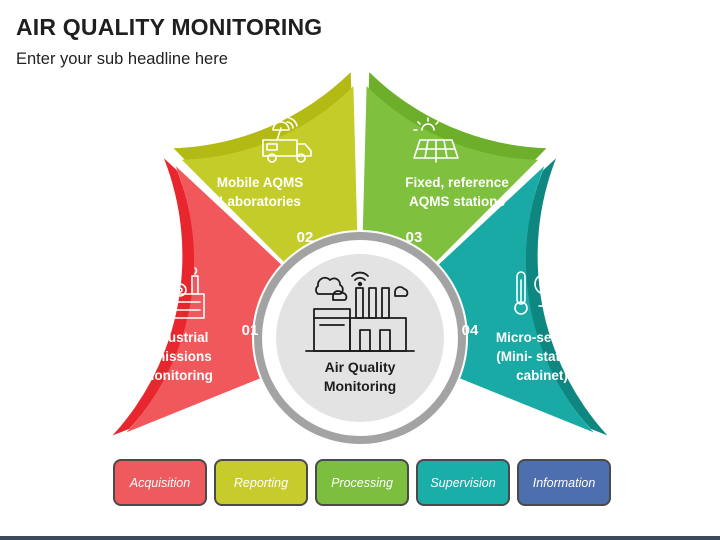 The width and height of the screenshot is (720, 540). I want to click on center-ring, so click(360, 338).